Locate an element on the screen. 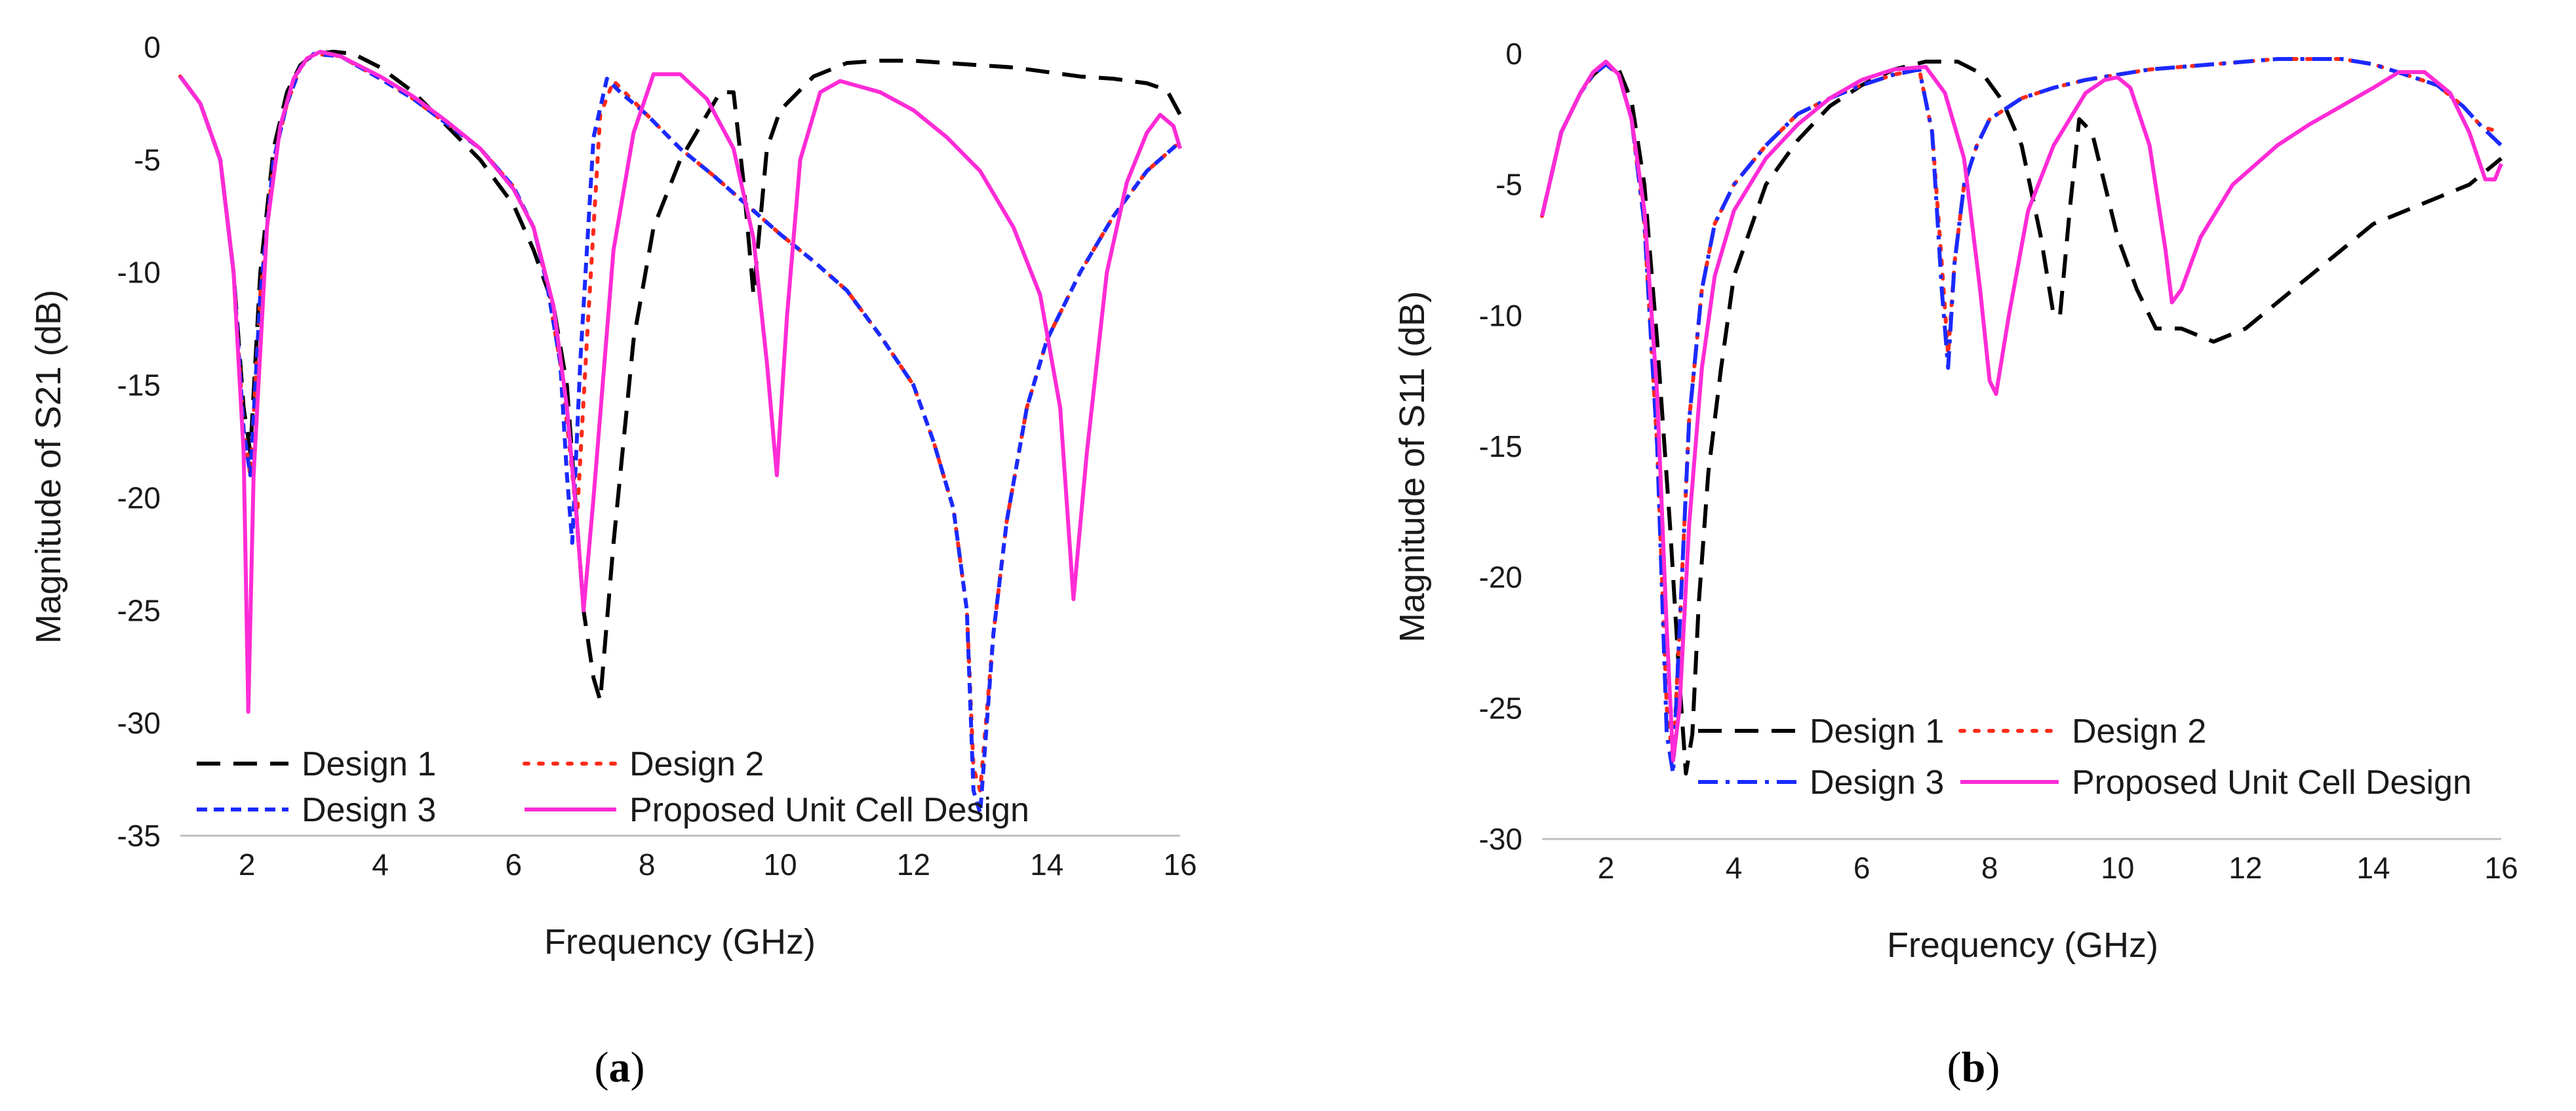  legend-label-a: Design 1 is located at coordinates (369, 764).